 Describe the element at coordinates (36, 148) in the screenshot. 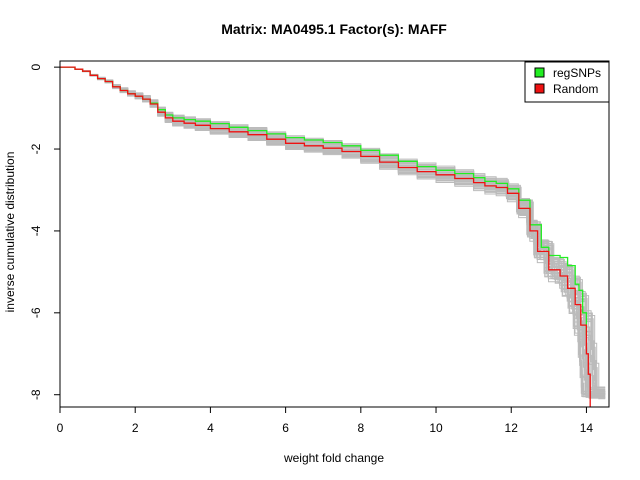

I see `y-tick-label: -2` at that location.